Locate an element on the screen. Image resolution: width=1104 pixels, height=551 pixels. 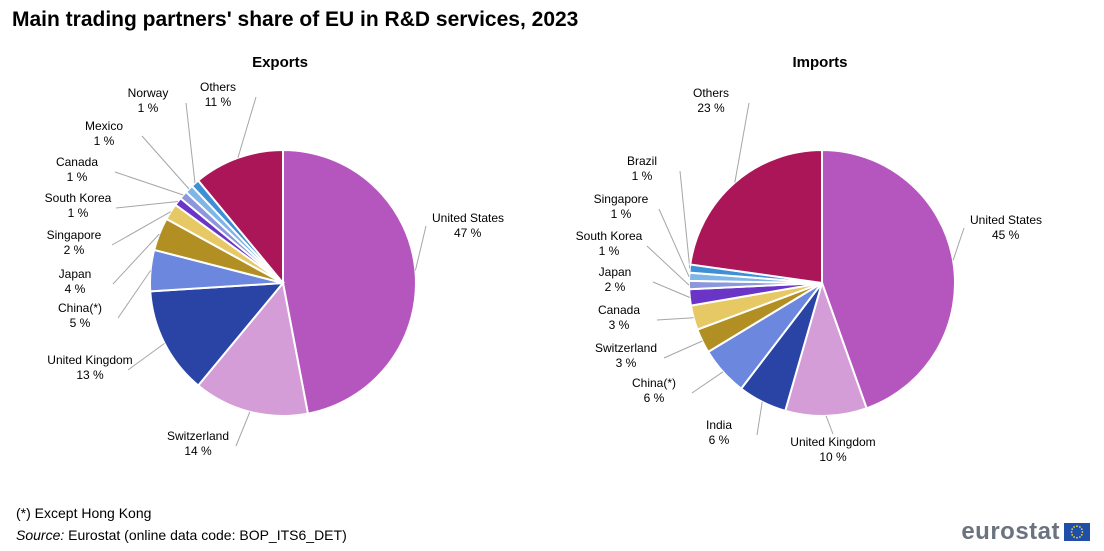
slice-label-canada: Canada 3 % is located at coordinates (619, 317).